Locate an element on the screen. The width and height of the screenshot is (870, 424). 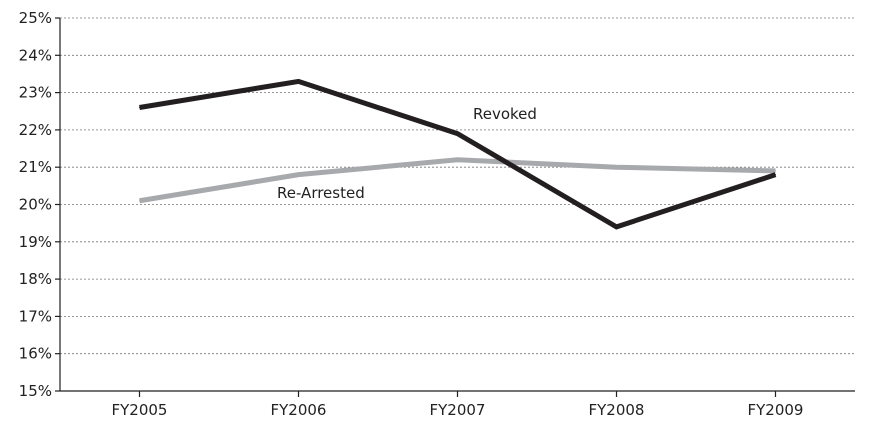
x-tick-label: FY2006 is located at coordinates (299, 410).